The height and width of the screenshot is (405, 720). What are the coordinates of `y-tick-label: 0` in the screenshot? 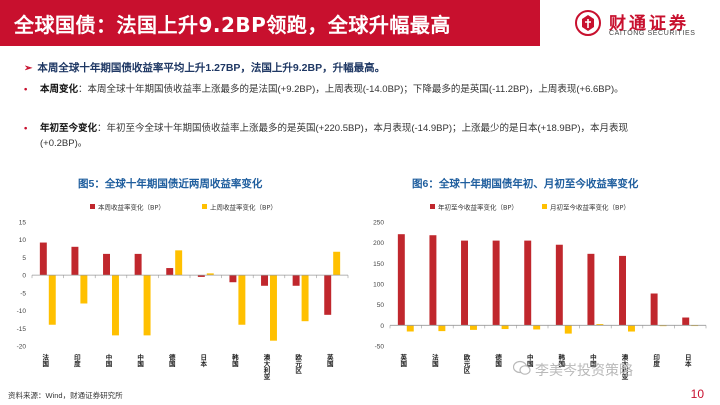 It's located at (24, 276).